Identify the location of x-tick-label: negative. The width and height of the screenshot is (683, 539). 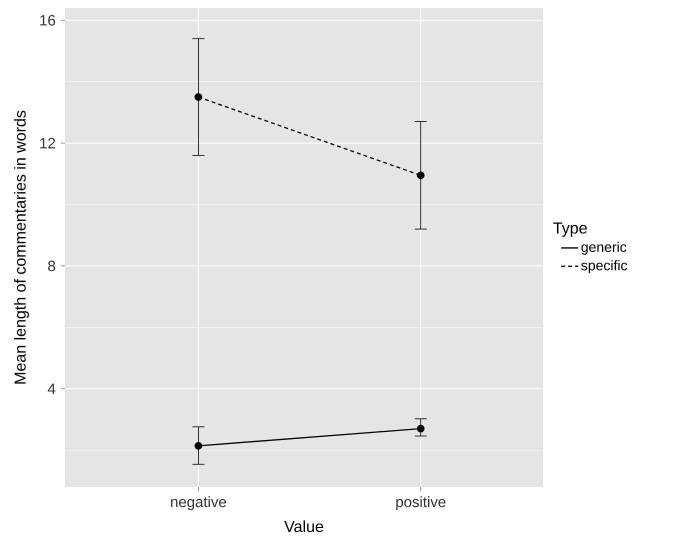
(198, 503).